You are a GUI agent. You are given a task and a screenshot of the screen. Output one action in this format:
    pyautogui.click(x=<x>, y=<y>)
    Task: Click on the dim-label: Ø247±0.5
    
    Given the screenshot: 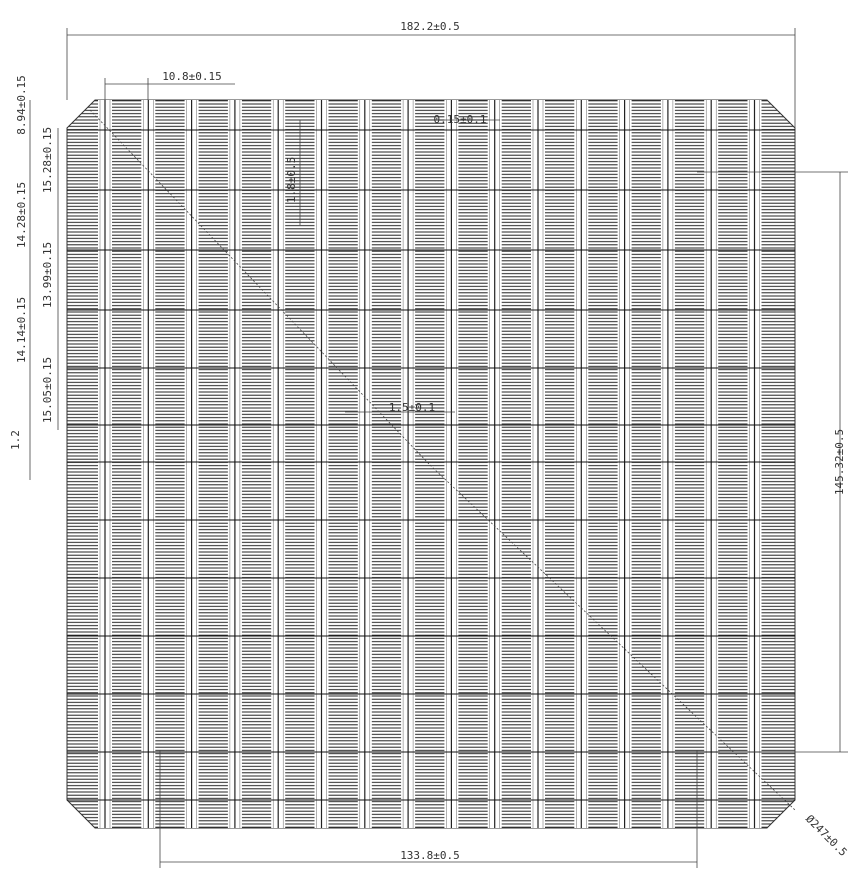 What is the action you would take?
    pyautogui.click(x=825, y=835)
    